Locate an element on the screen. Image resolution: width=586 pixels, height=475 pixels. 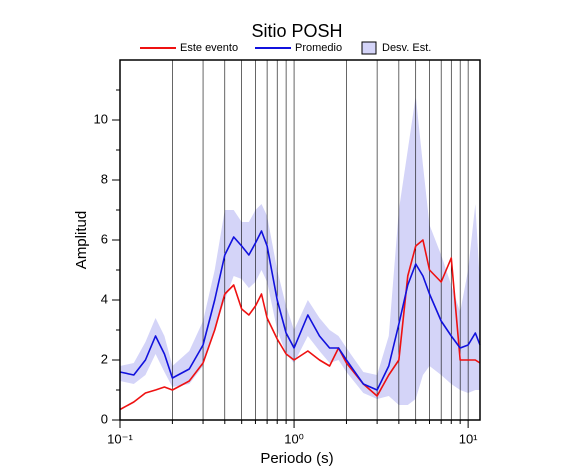
x-axis-label: Periodo (s) is located at coordinates (296, 458).